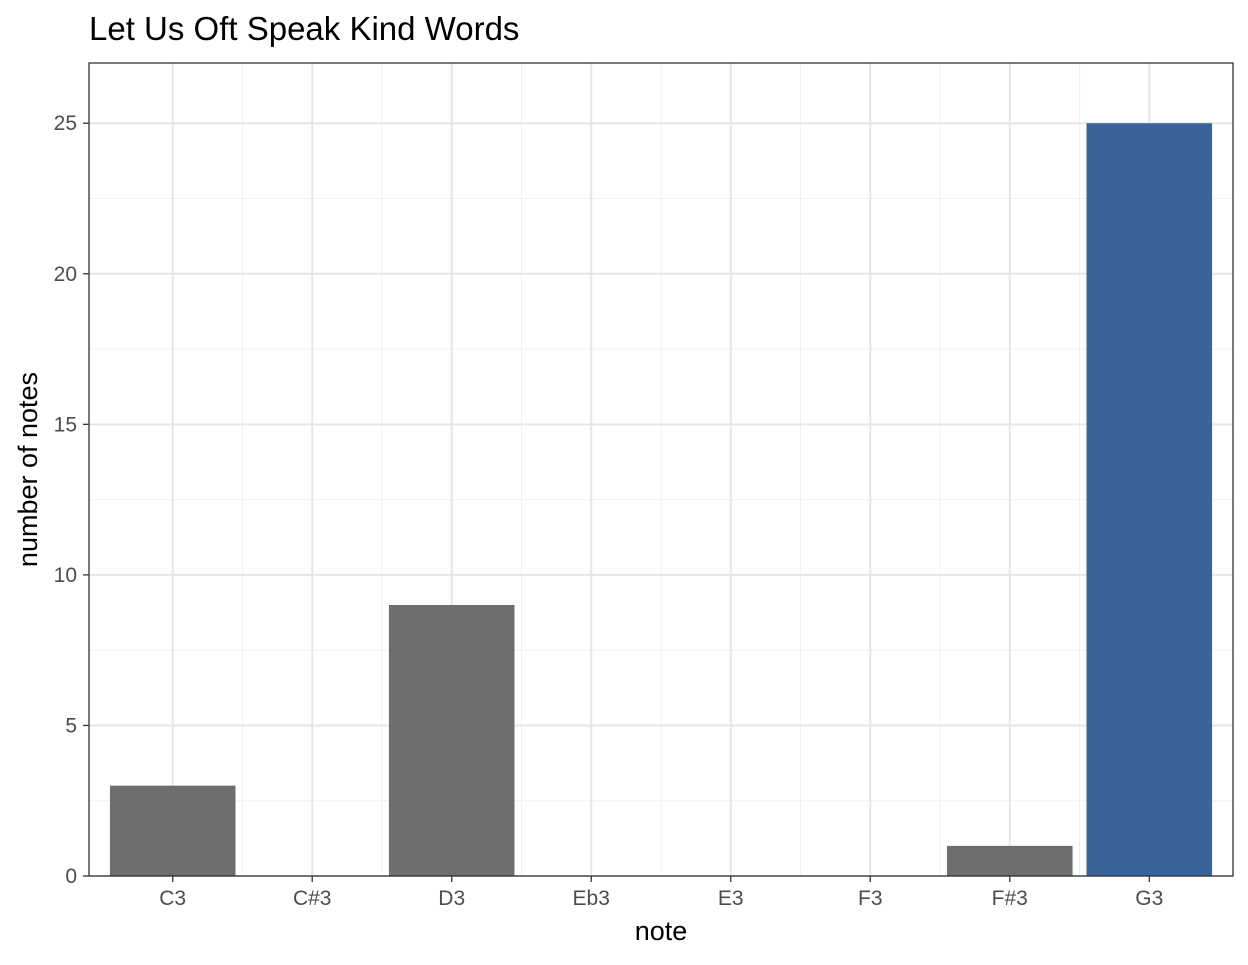 Image resolution: width=1248 pixels, height=965 pixels. Describe the element at coordinates (870, 898) in the screenshot. I see `x-tick-label: F3` at that location.